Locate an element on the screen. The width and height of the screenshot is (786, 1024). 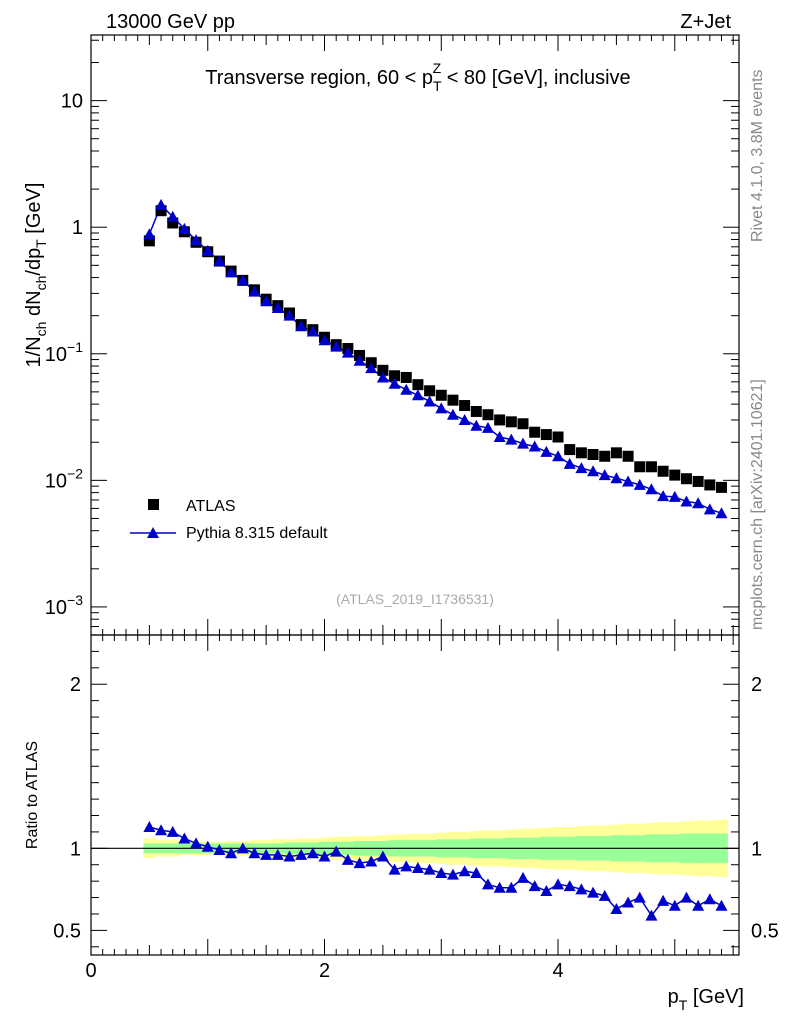
header-beam-label: 13000 GeV pp is located at coordinates (170, 22).